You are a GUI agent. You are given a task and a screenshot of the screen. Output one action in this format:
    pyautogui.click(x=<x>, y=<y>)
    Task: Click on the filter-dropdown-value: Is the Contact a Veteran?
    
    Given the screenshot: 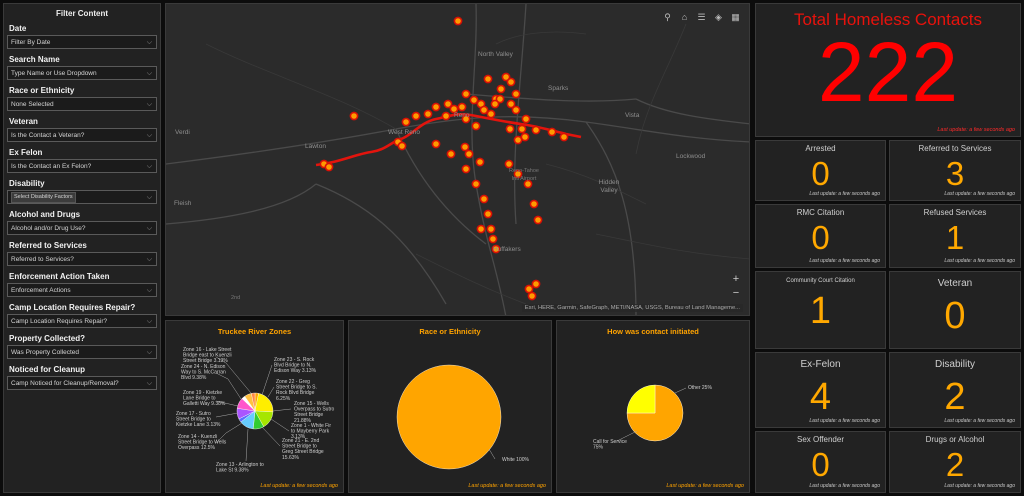 What is the action you would take?
    pyautogui.click(x=48, y=135)
    